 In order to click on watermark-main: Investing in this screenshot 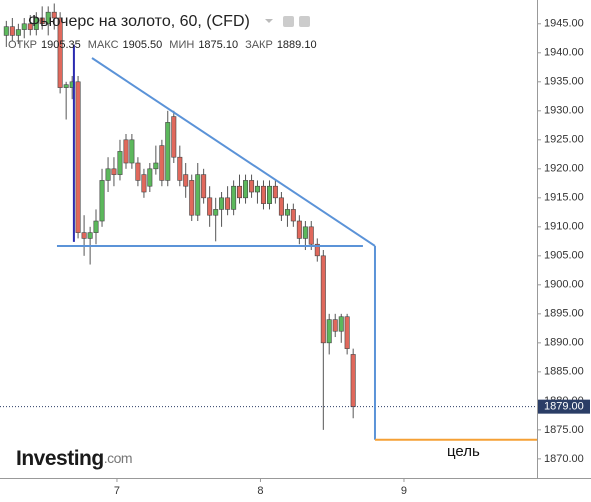, I will do `click(60, 458)`.